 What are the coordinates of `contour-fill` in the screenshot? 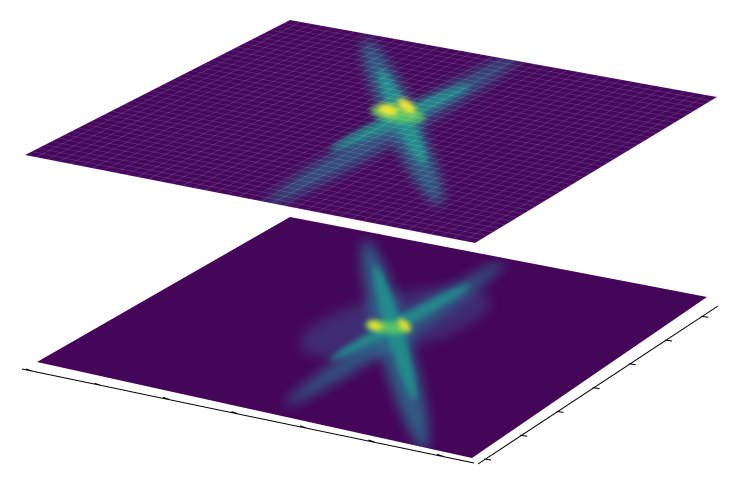 It's located at (395, 345).